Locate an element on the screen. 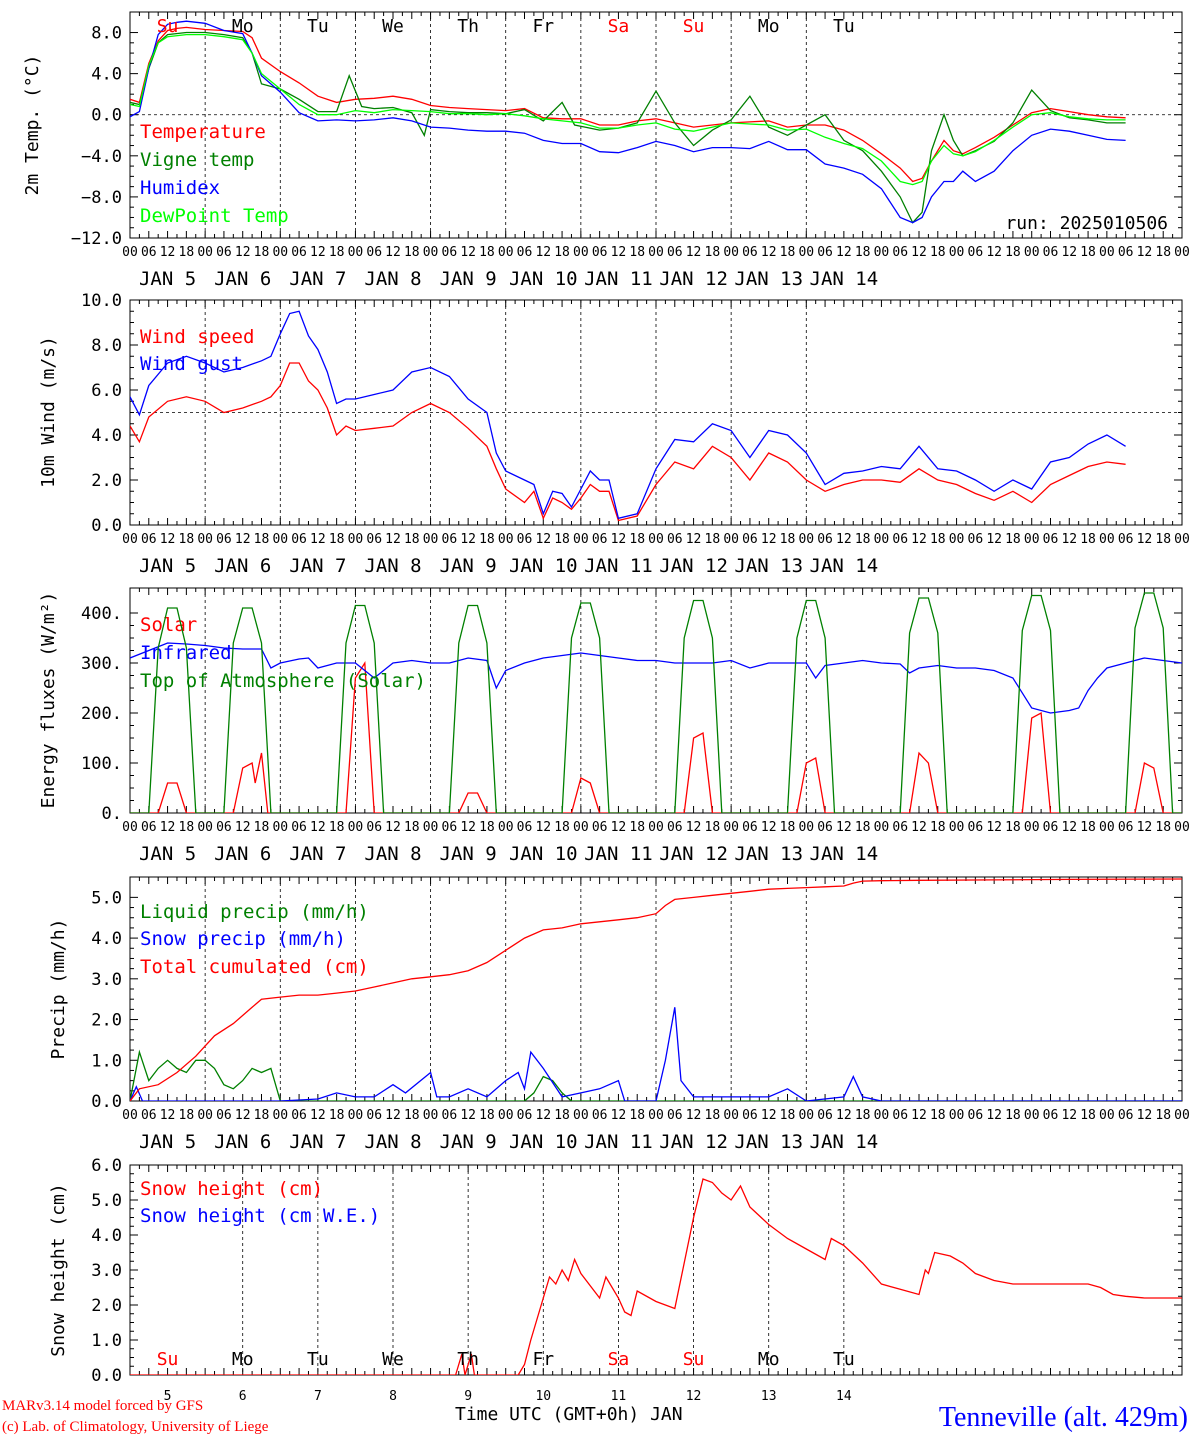 Image resolution: width=1194 pixels, height=1440 pixels. date-label: JAN 10 is located at coordinates (543, 854).